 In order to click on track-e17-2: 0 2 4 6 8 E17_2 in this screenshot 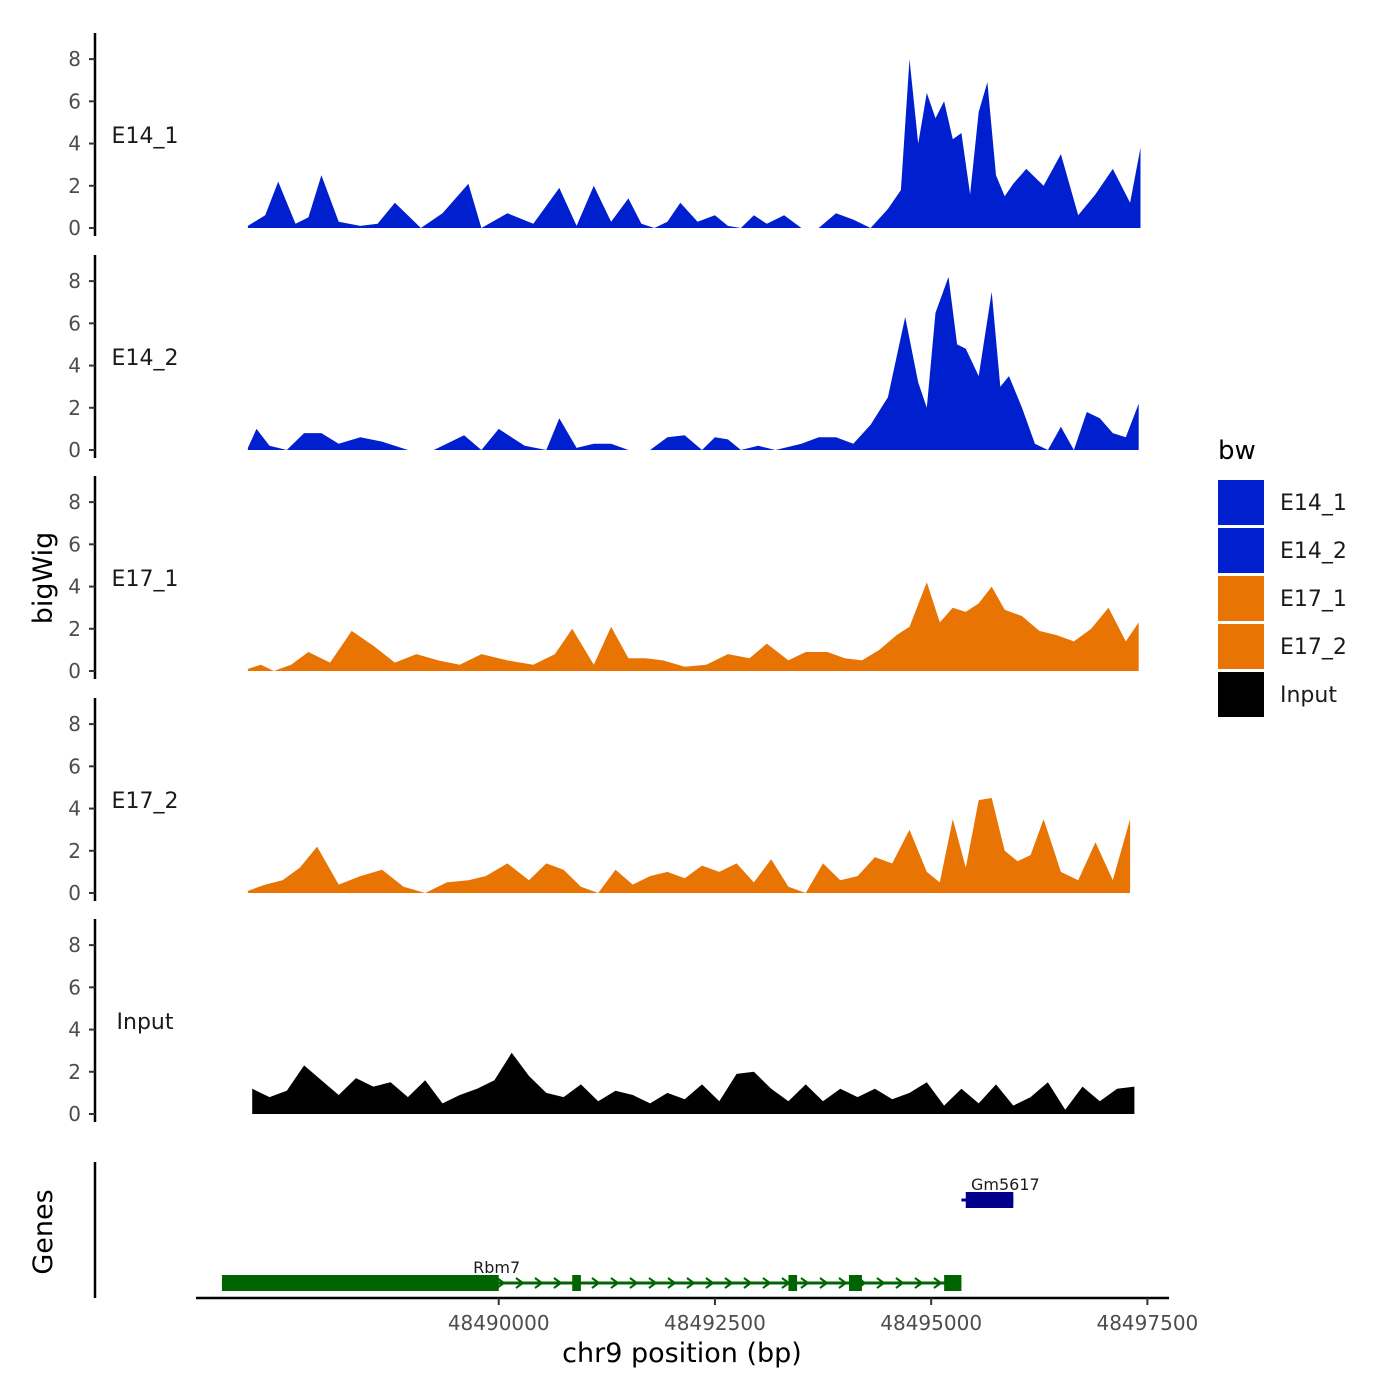, I will do `click(599, 801)`.